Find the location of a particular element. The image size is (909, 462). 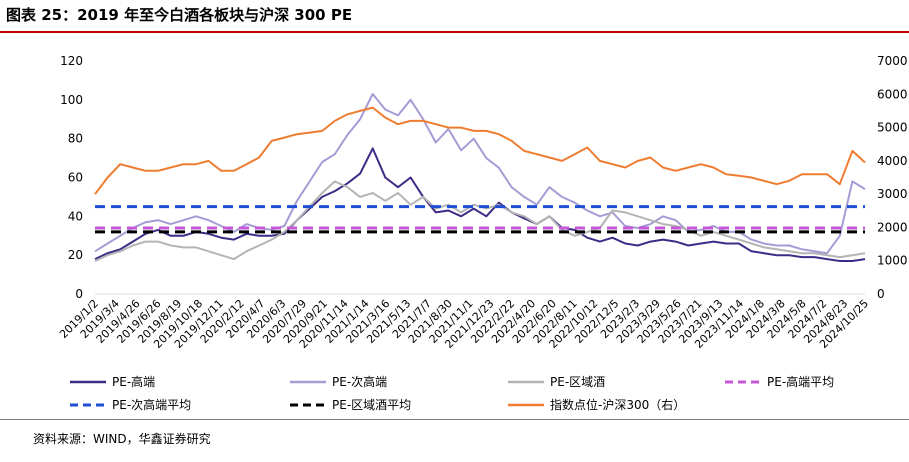

title-rule is located at coordinates (454, 32).